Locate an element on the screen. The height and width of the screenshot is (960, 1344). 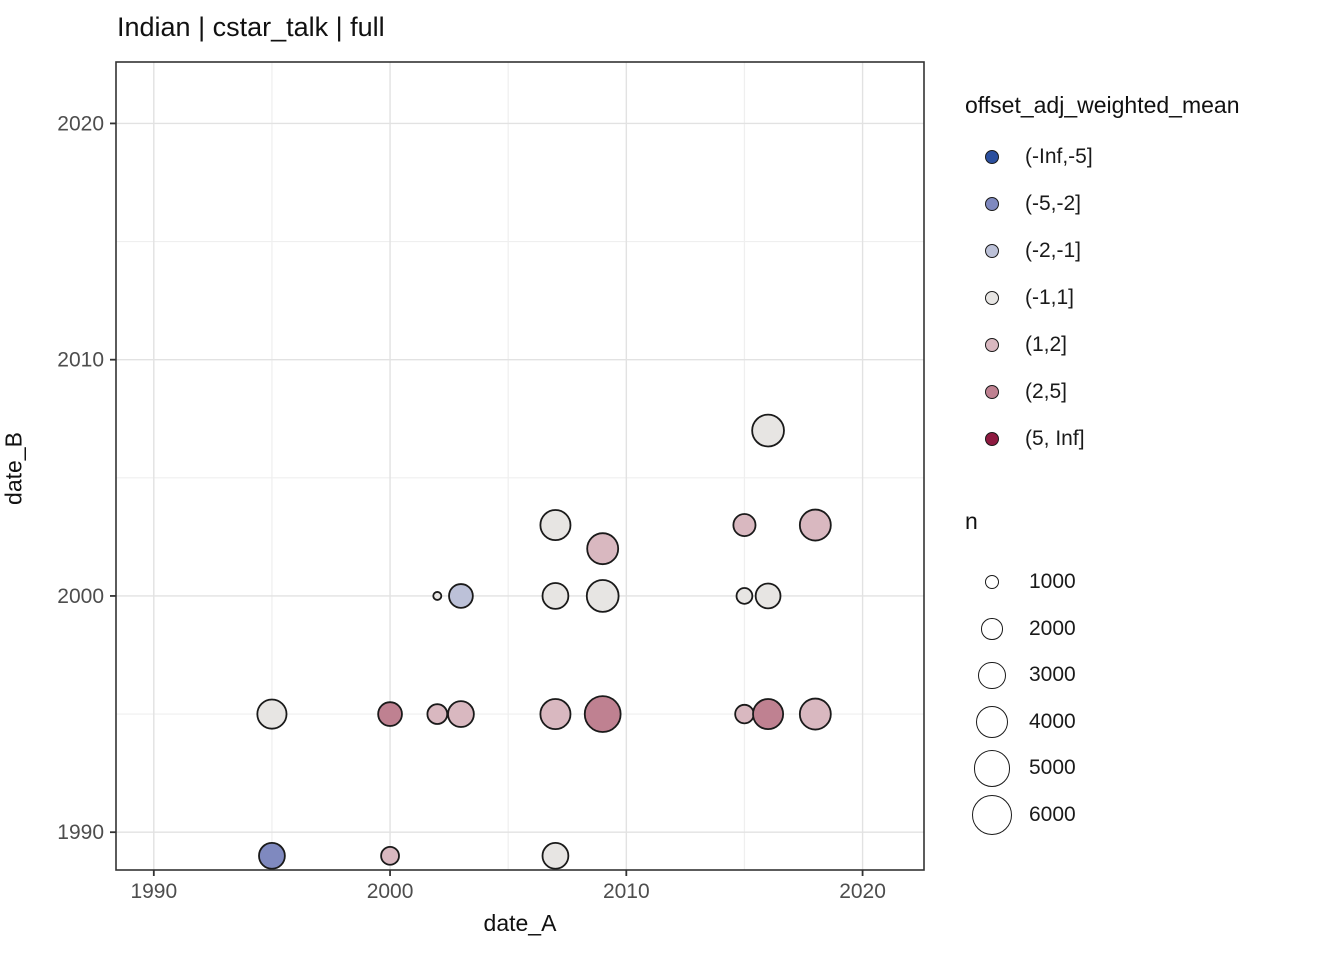
color-legend-label: (2,5] is located at coordinates (1046, 391).